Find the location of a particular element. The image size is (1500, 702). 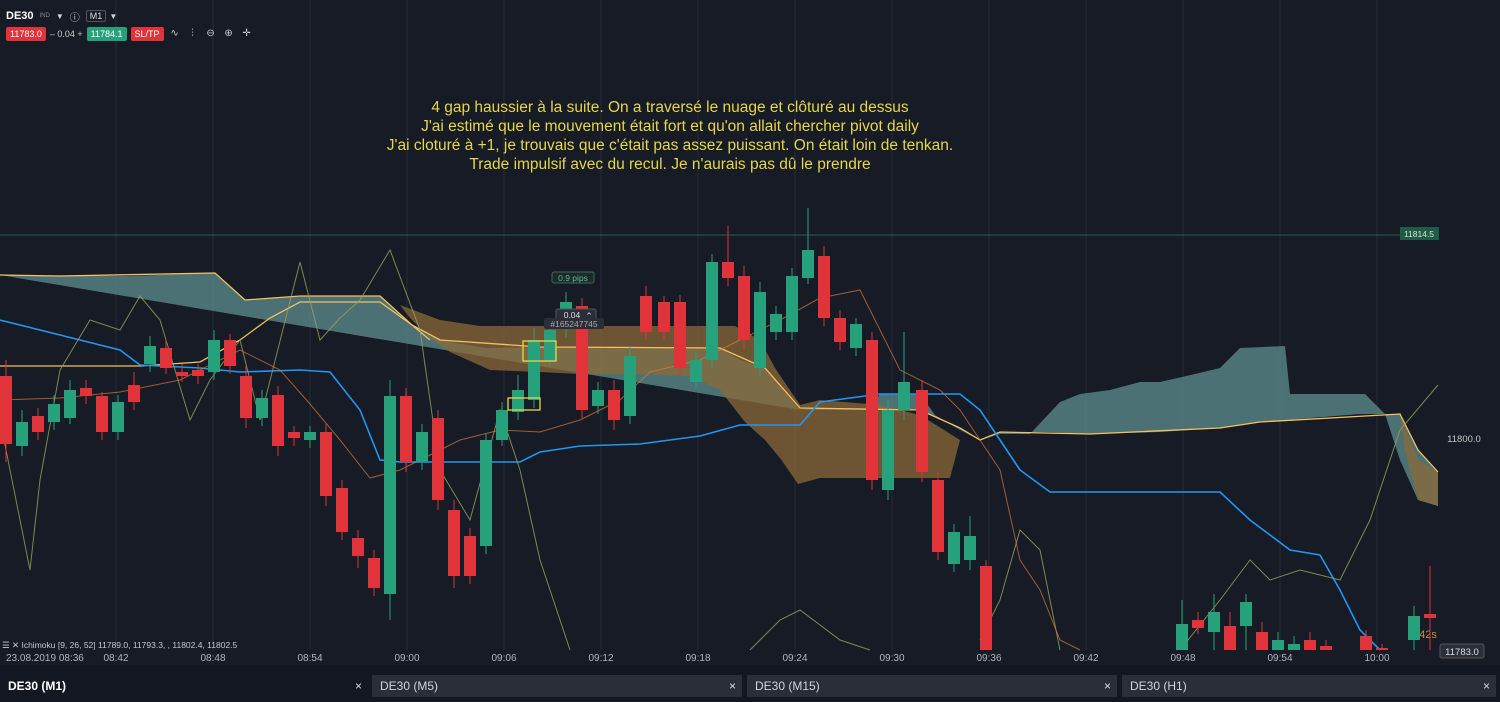

time-tick-label: 09:42 is located at coordinates (1085, 658).